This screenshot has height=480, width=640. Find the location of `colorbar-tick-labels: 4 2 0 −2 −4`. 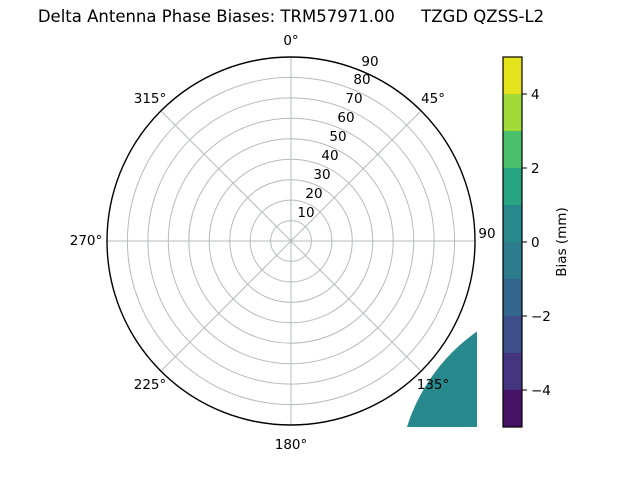

colorbar-tick-labels: 4 2 0 −2 −4 is located at coordinates (541, 243).